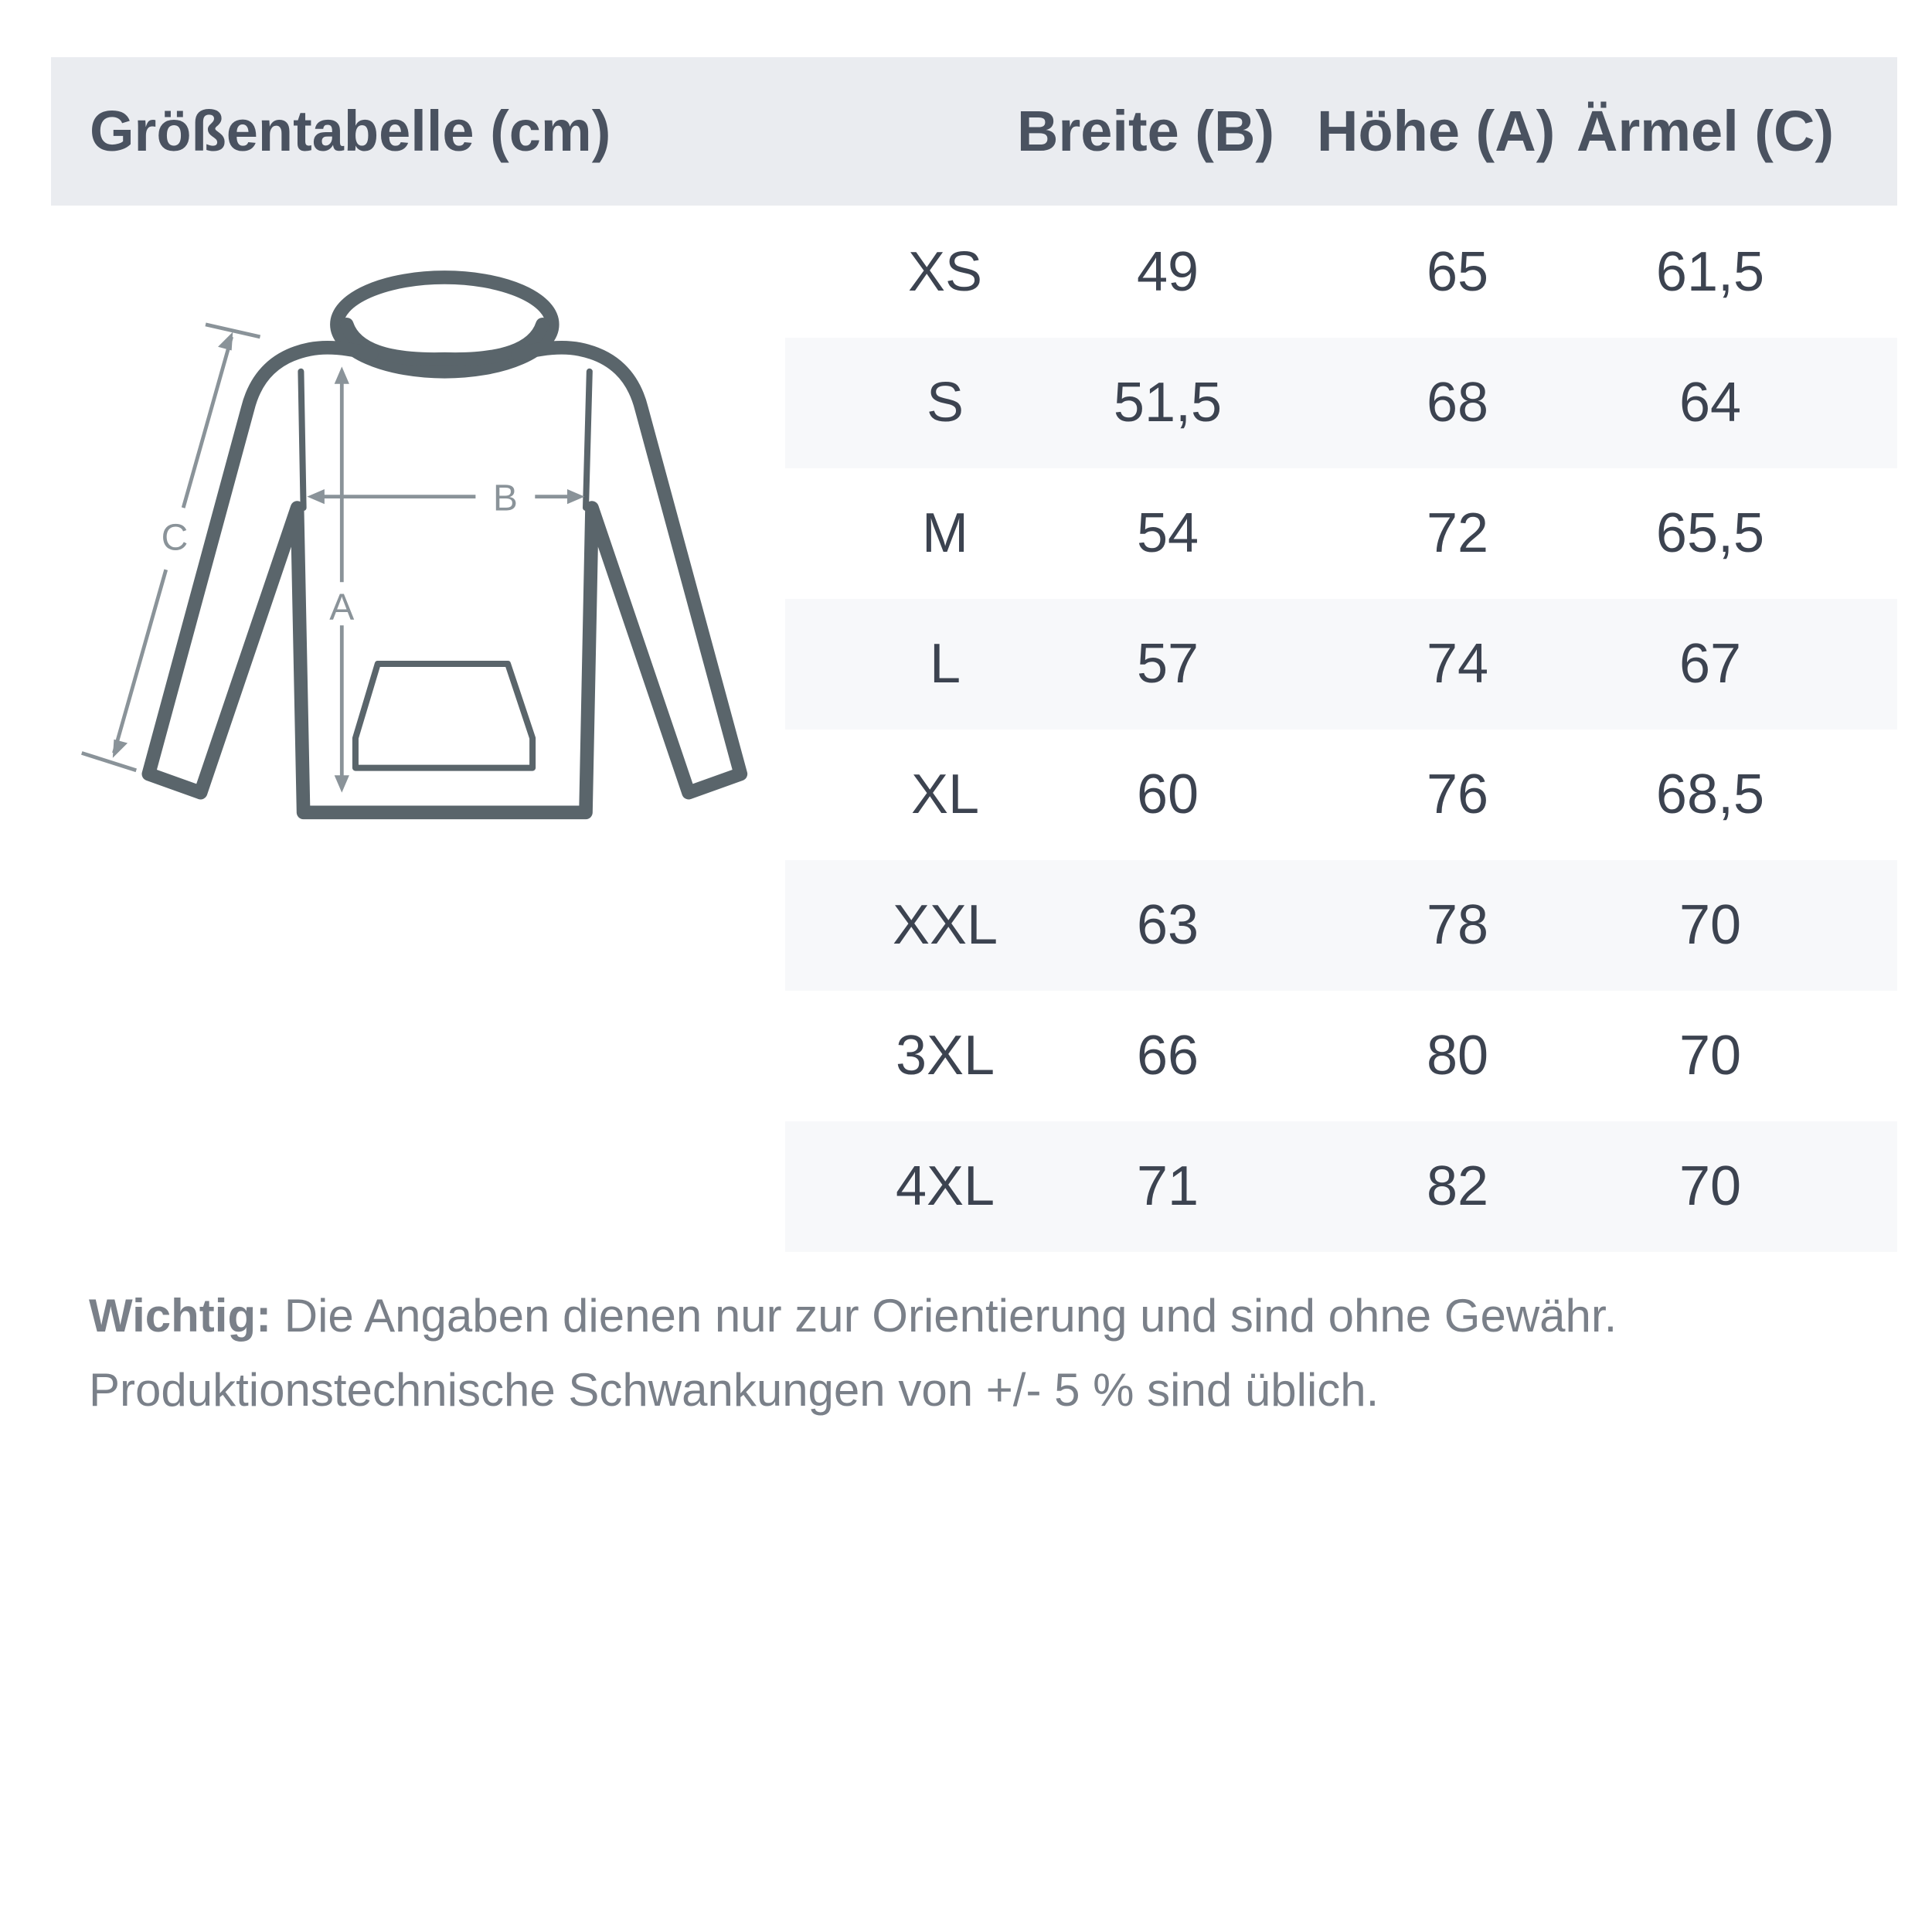 The height and width of the screenshot is (1932, 1932). Describe the element at coordinates (945, 664) in the screenshot. I see `cell-size: L` at that location.